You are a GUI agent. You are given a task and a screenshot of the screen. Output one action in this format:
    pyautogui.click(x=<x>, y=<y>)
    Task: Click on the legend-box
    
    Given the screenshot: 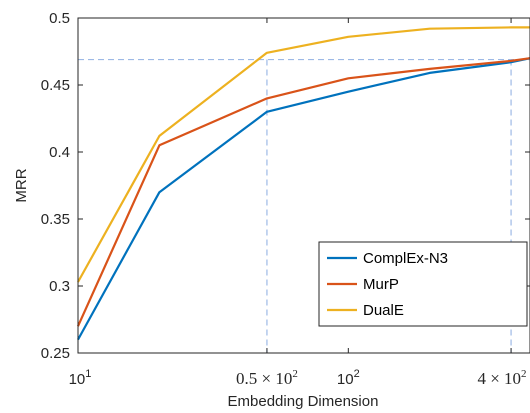 What is the action you would take?
    pyautogui.click(x=423, y=284)
    